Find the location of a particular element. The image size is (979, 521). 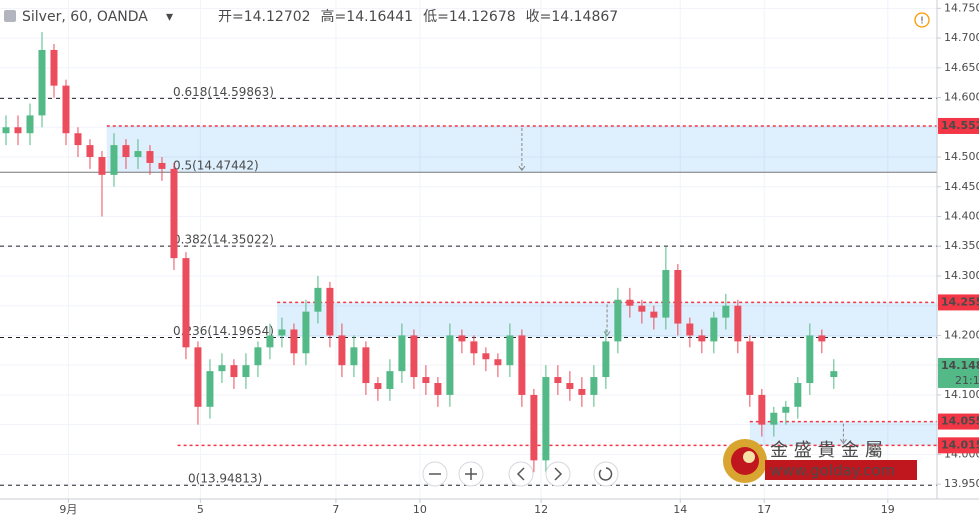

y-tick-label: 14.600 is located at coordinates (961, 97).